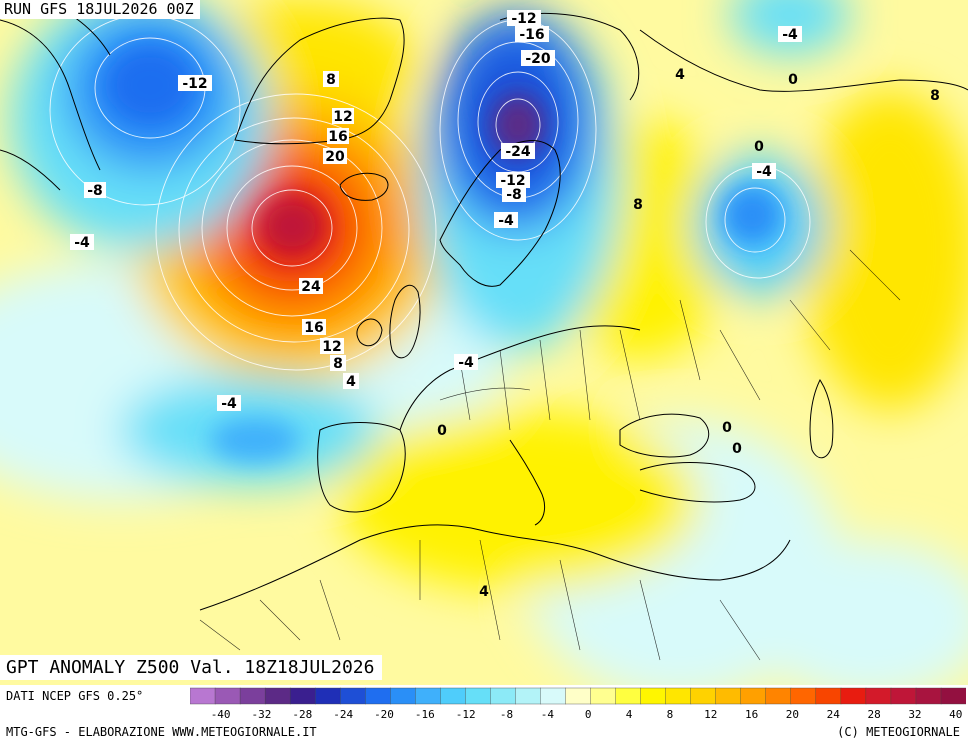 The height and width of the screenshot is (745, 968). I want to click on map-title: GPT ANOMALY Z500 Val. 18Z18JUL2026, so click(191, 667).